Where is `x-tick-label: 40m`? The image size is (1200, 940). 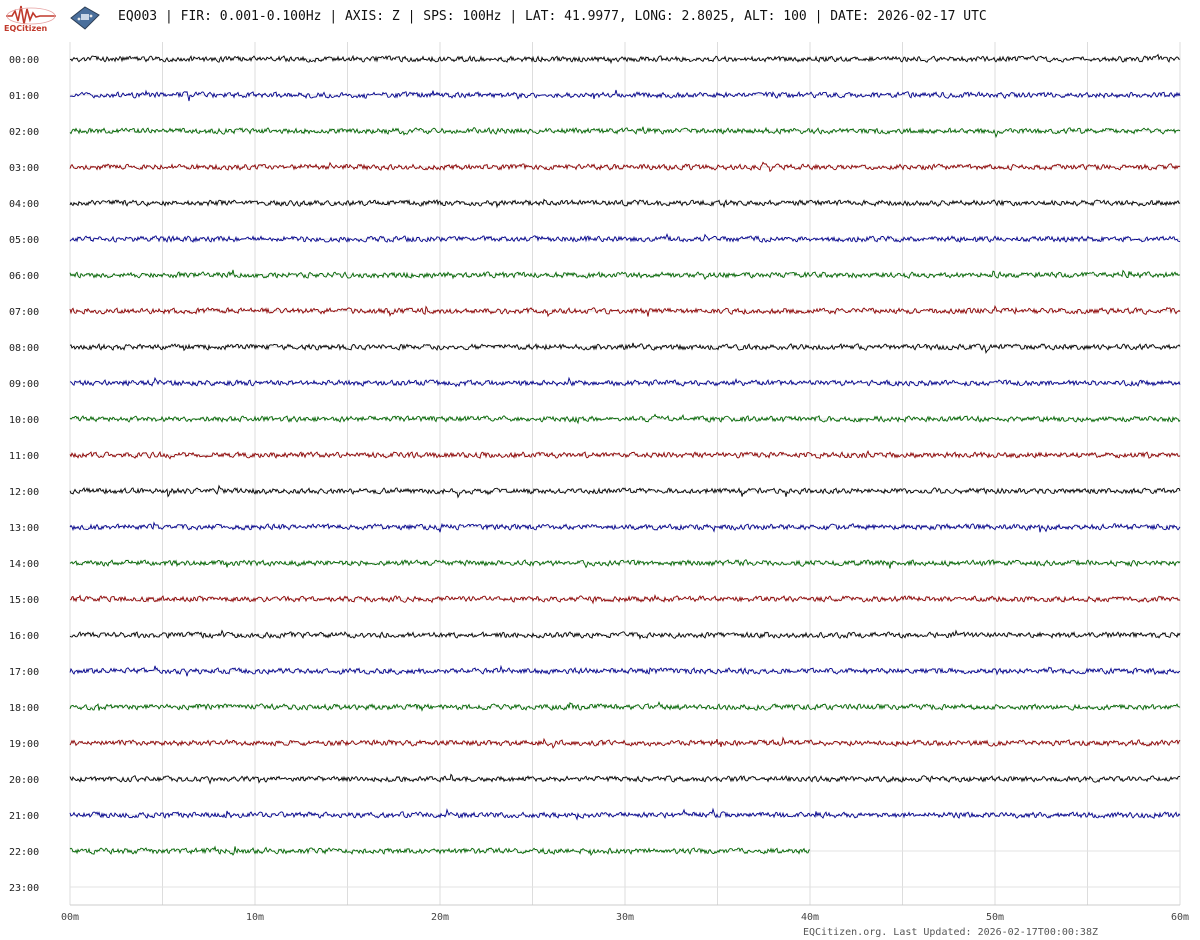 x-tick-label: 40m is located at coordinates (810, 917).